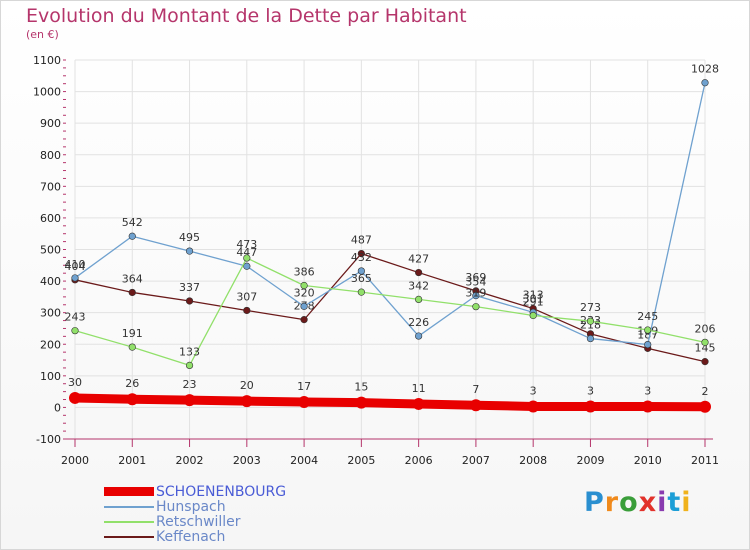 This screenshot has width=750, height=550. I want to click on data-label: 307, so click(246, 296).